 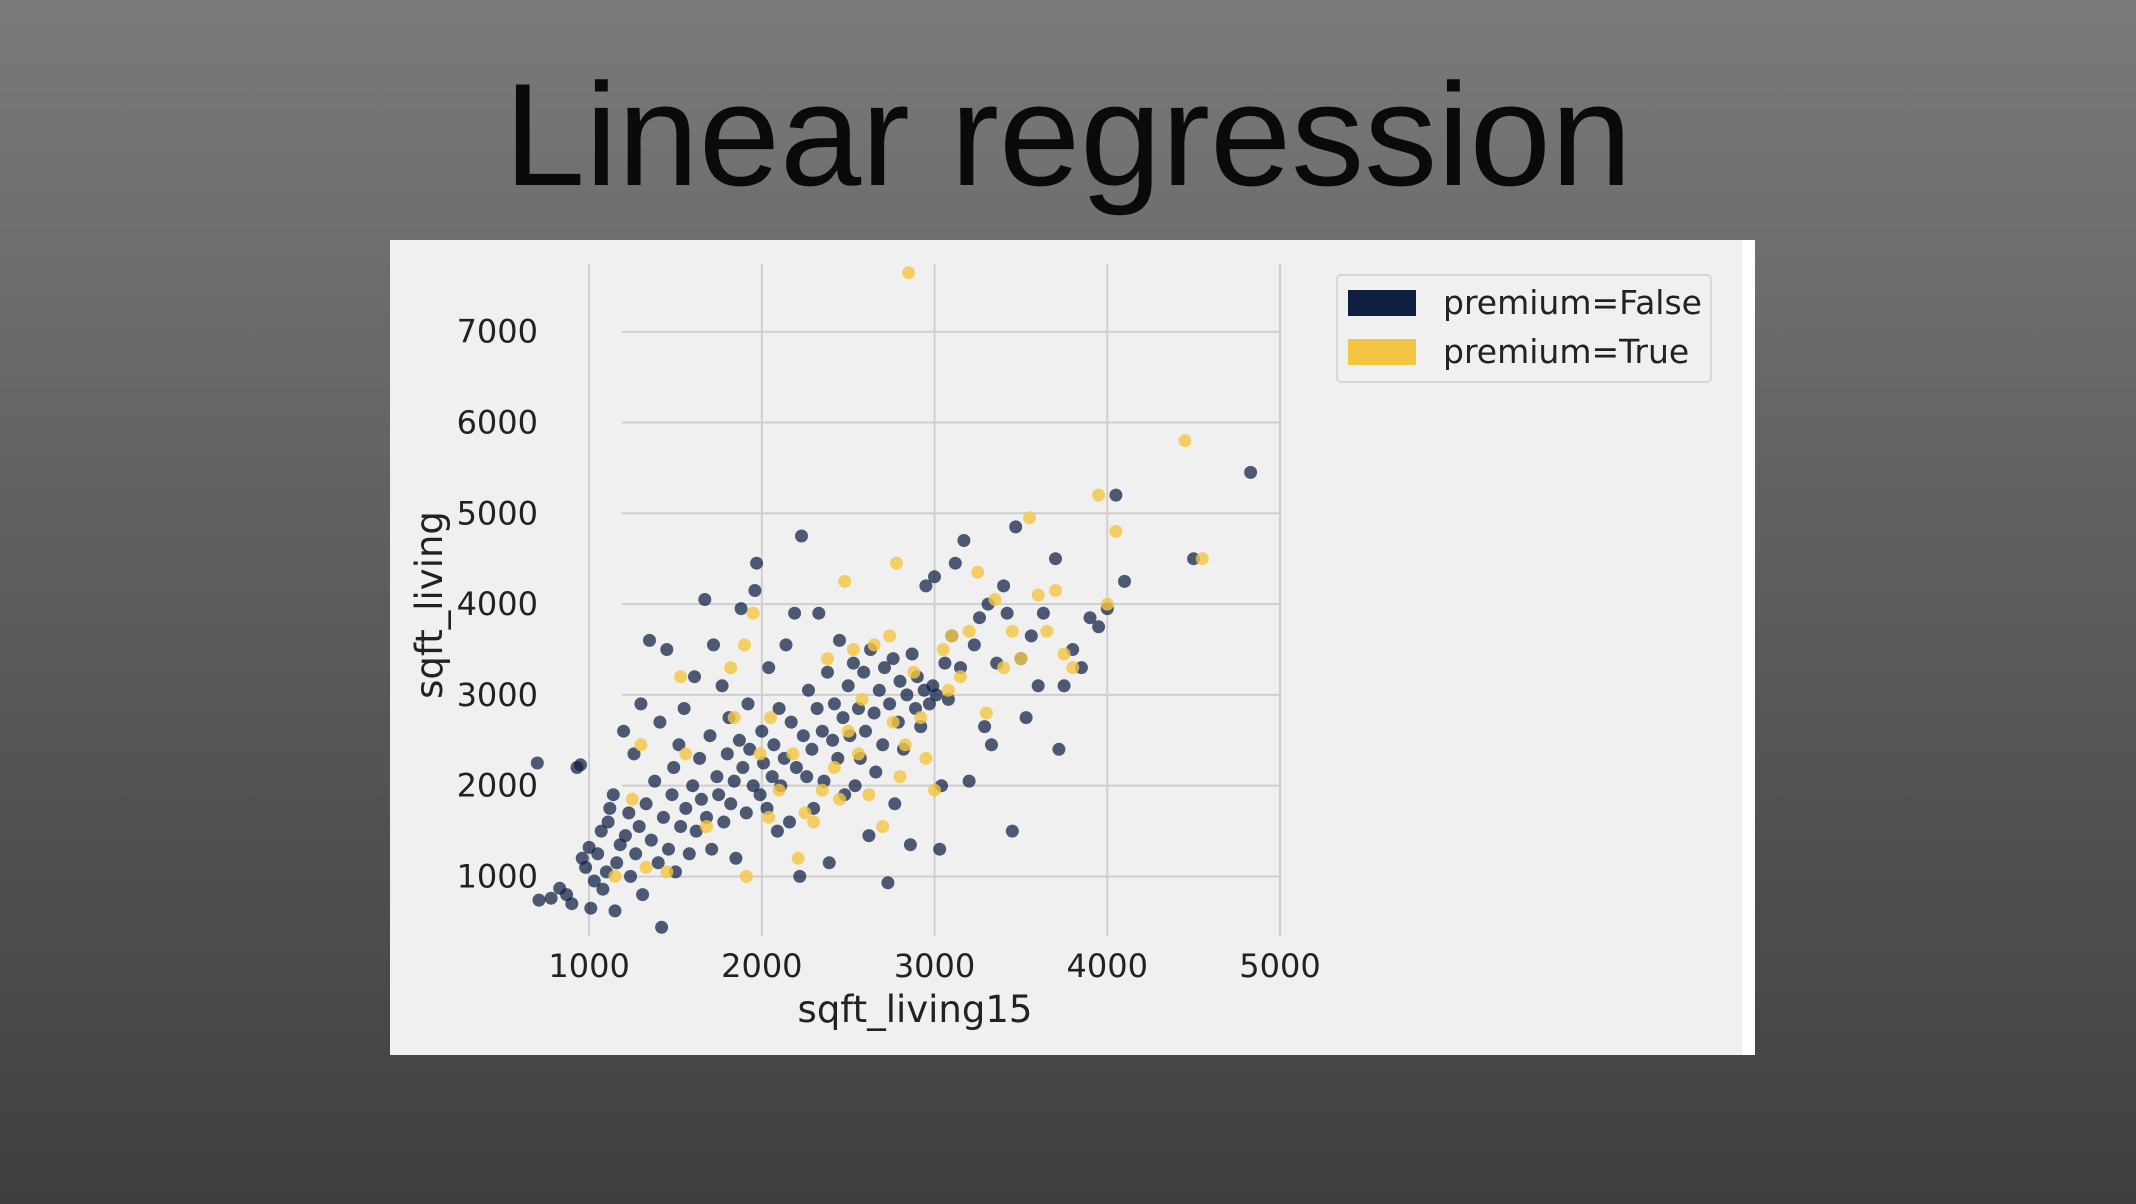 What do you see at coordinates (1572, 302) in the screenshot?
I see `legend-label-premium-false: premium=False` at bounding box center [1572, 302].